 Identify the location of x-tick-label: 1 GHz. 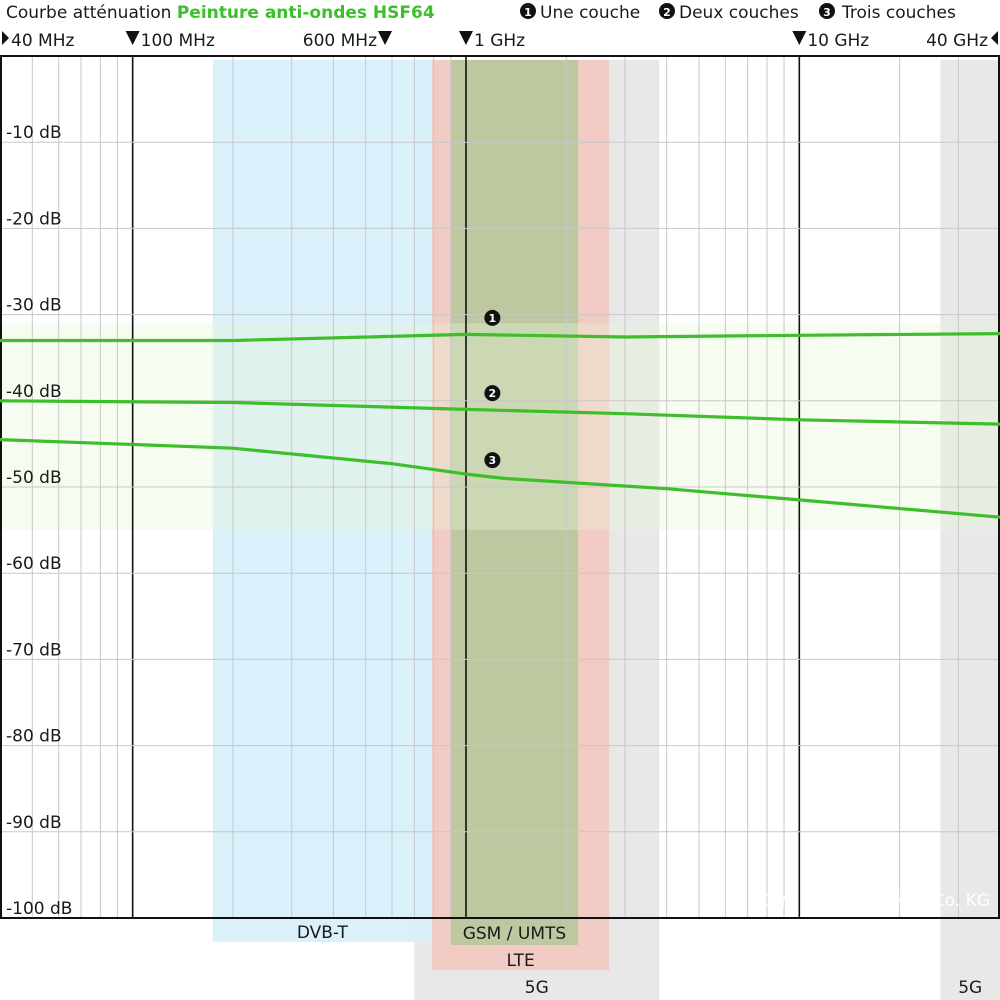
(499, 41).